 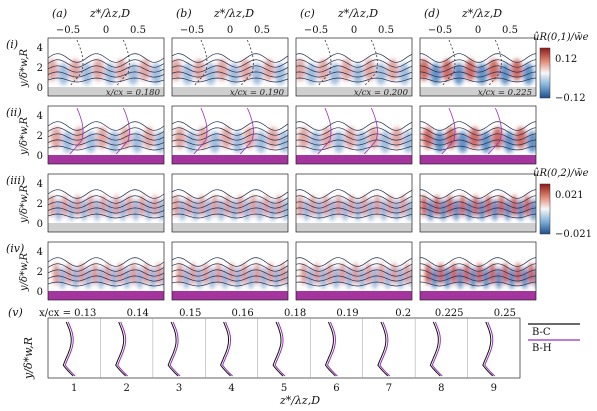 What do you see at coordinates (24, 272) in the screenshot?
I see `row-ylabel: y/δ*w,R` at bounding box center [24, 272].